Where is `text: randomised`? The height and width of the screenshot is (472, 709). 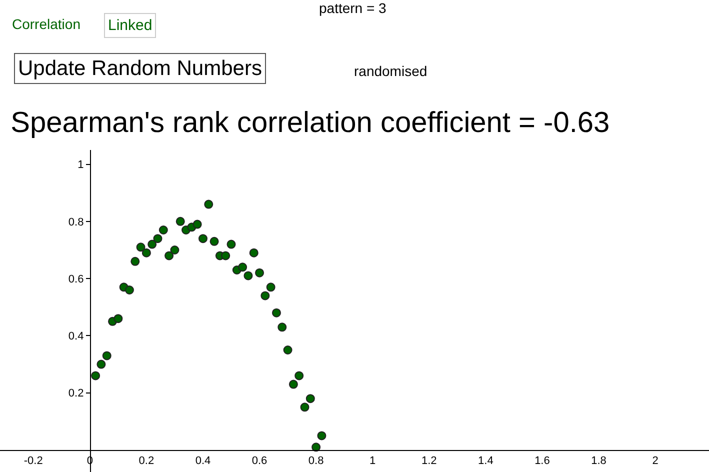 text: randomised is located at coordinates (391, 71).